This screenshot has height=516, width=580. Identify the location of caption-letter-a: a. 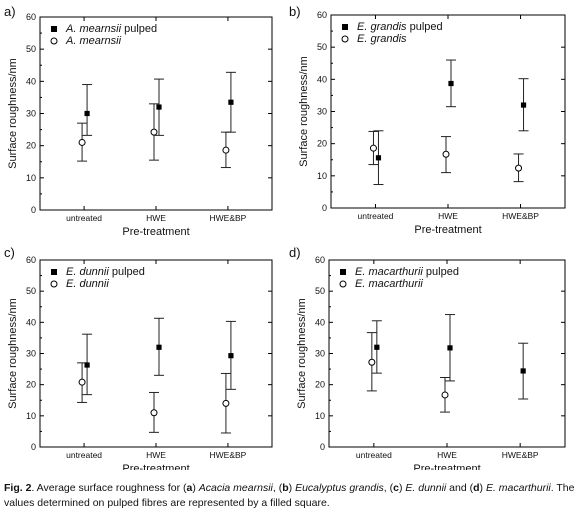
(189, 488).